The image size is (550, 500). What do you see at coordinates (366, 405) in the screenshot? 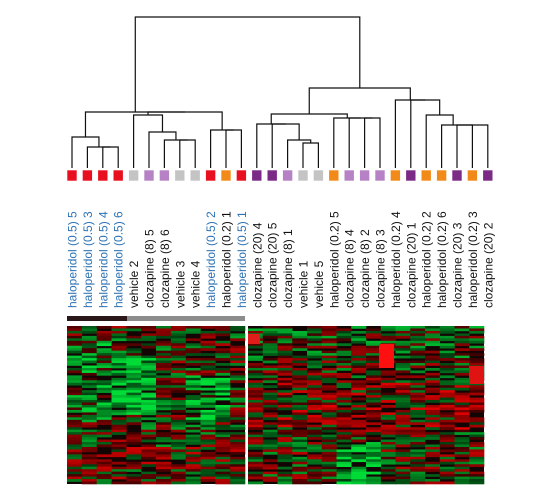
I see `heatmap-right-panel` at bounding box center [366, 405].